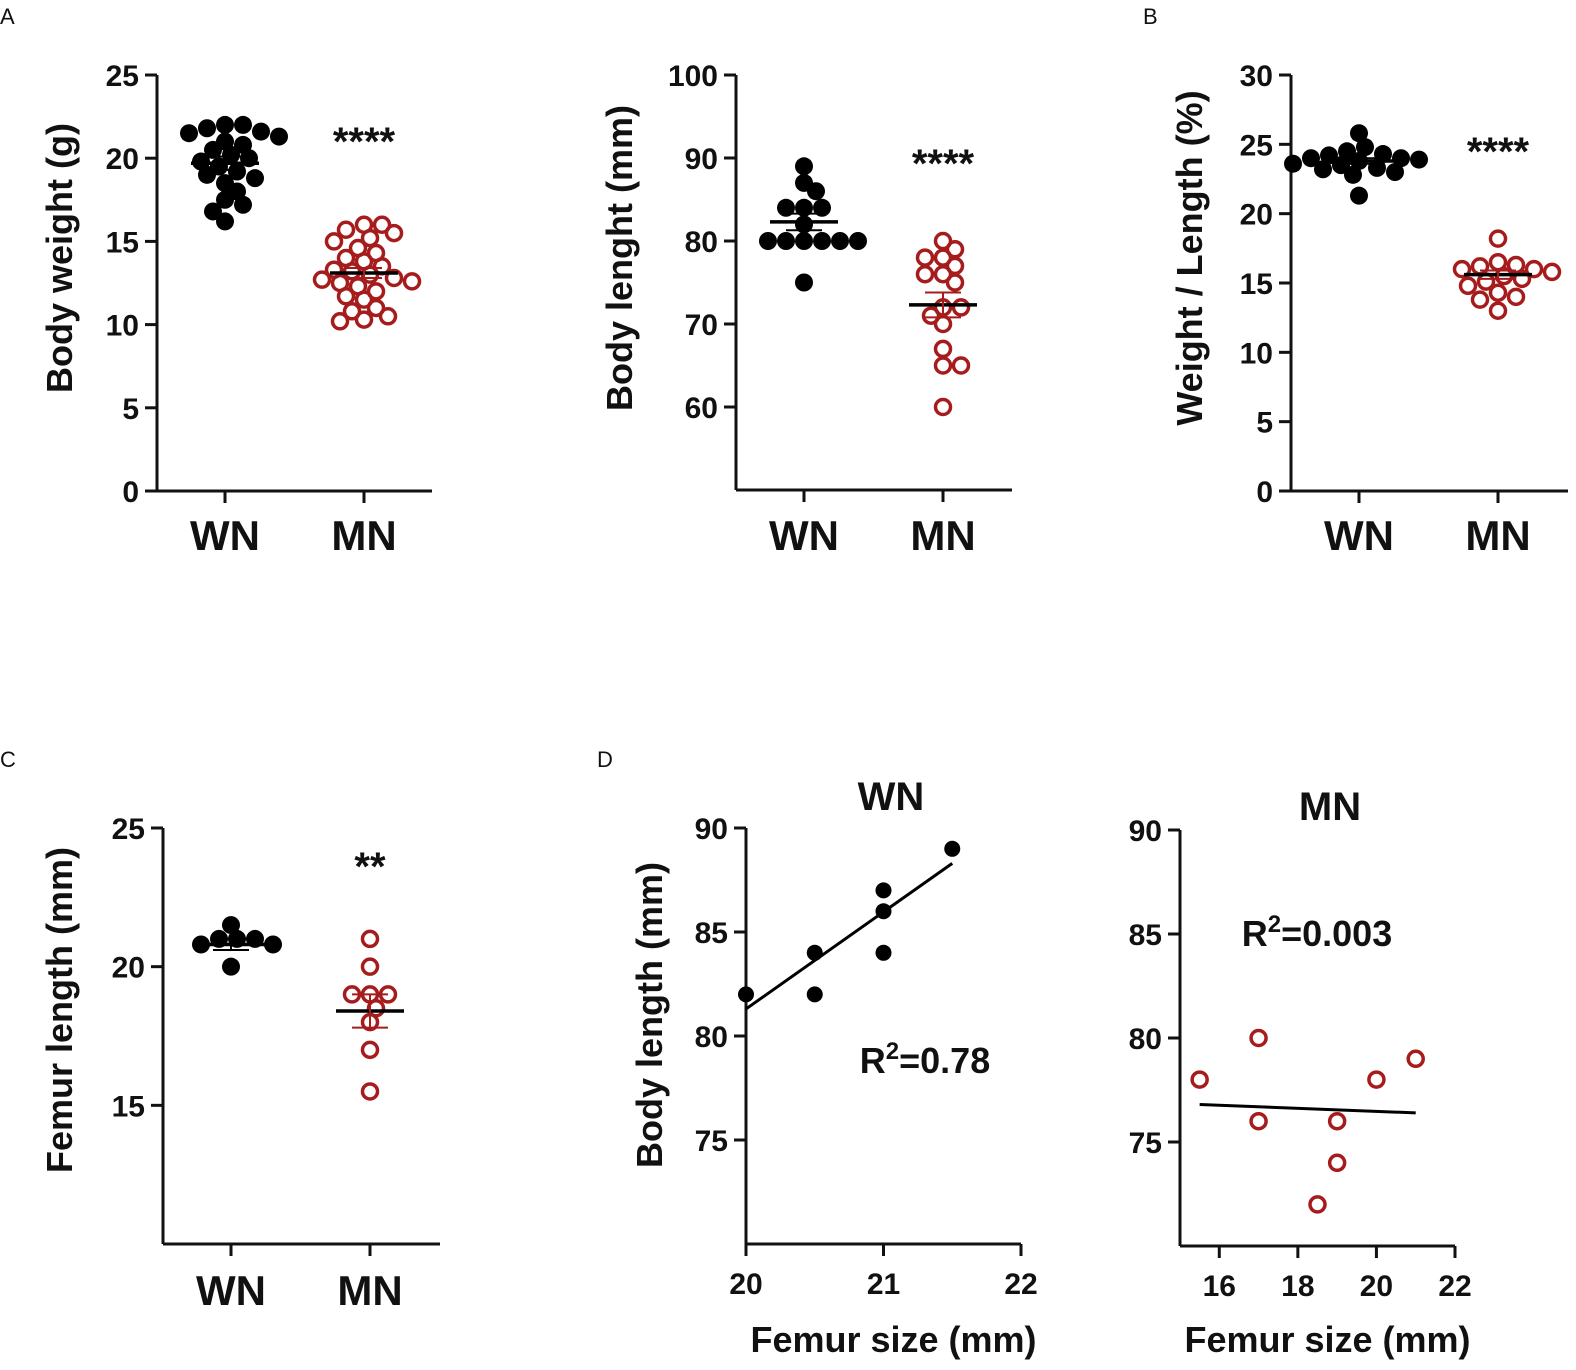 Image resolution: width=1576 pixels, height=1370 pixels. I want to click on y-tick-label: 30, so click(1256, 76).